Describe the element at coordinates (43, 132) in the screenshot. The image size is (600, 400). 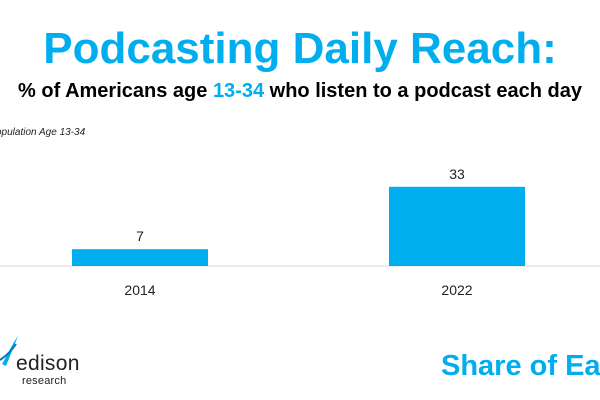
I see `population-note: opulation Age 13-34` at that location.